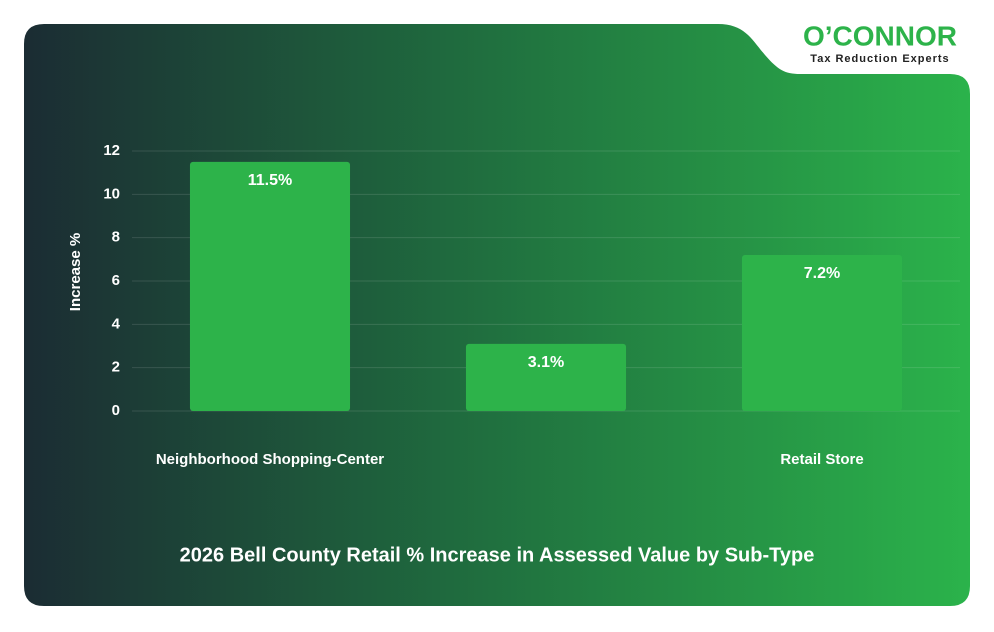 The height and width of the screenshot is (632, 994). Describe the element at coordinates (270, 459) in the screenshot. I see `x-tick-label: Neighborhood Shopping-Center` at that location.